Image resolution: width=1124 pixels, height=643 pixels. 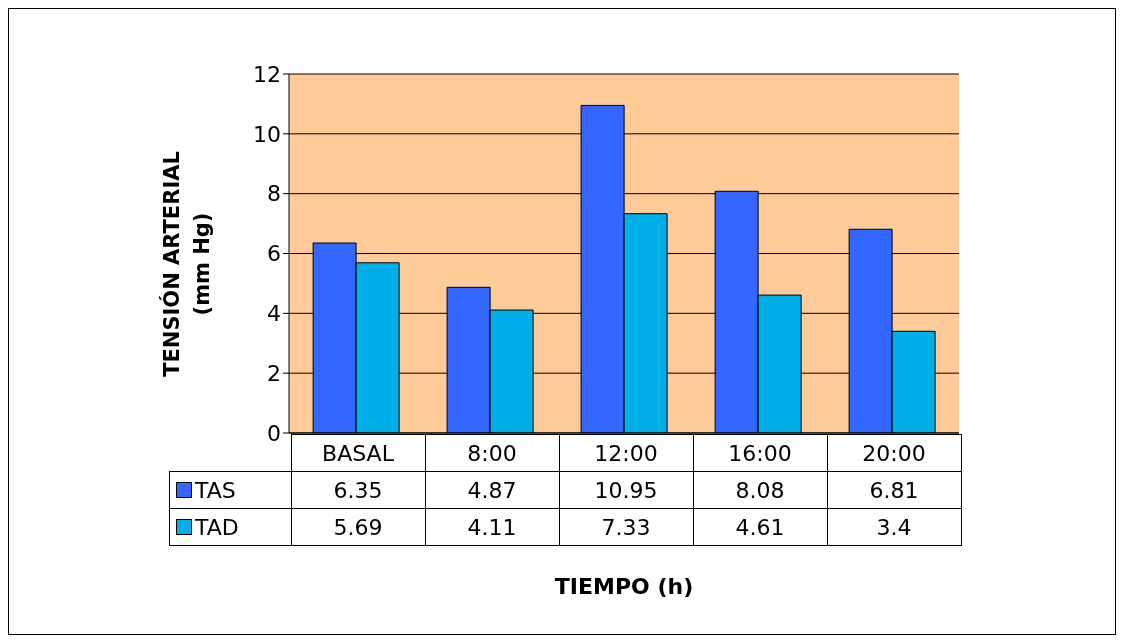 What do you see at coordinates (894, 490) in the screenshot?
I see `data-label: 6.81` at bounding box center [894, 490].